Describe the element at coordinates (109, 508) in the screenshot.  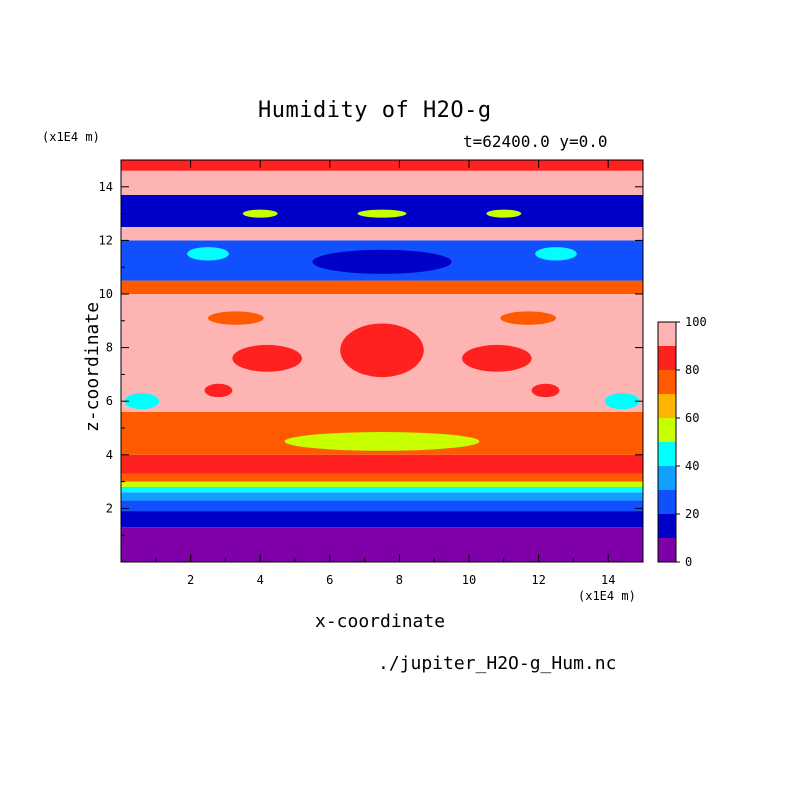
I see `y-tick-label-0: 2` at that location.